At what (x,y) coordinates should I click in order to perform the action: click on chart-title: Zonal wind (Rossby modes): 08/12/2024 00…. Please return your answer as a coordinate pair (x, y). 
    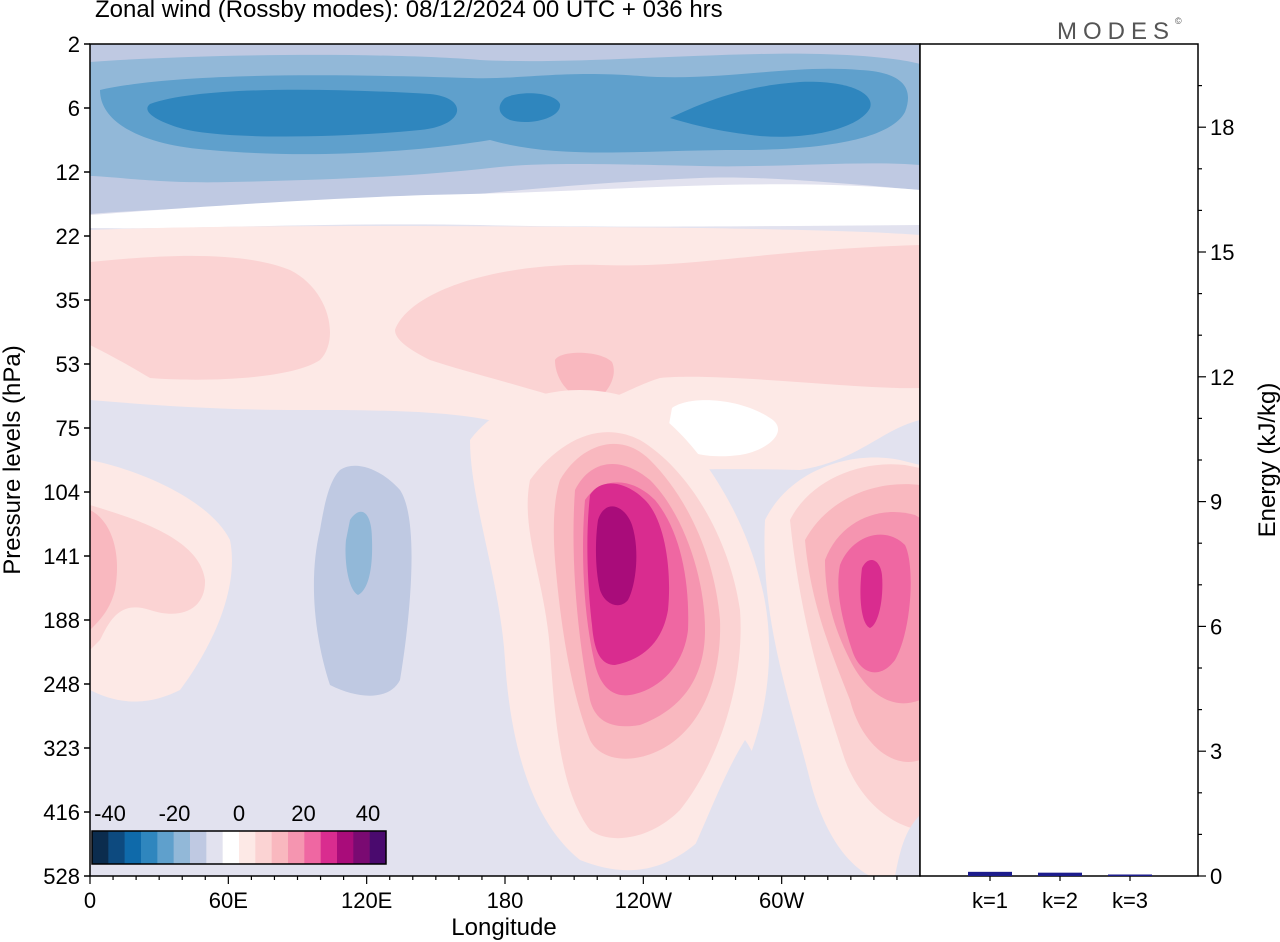
    Looking at the image, I should click on (409, 11).